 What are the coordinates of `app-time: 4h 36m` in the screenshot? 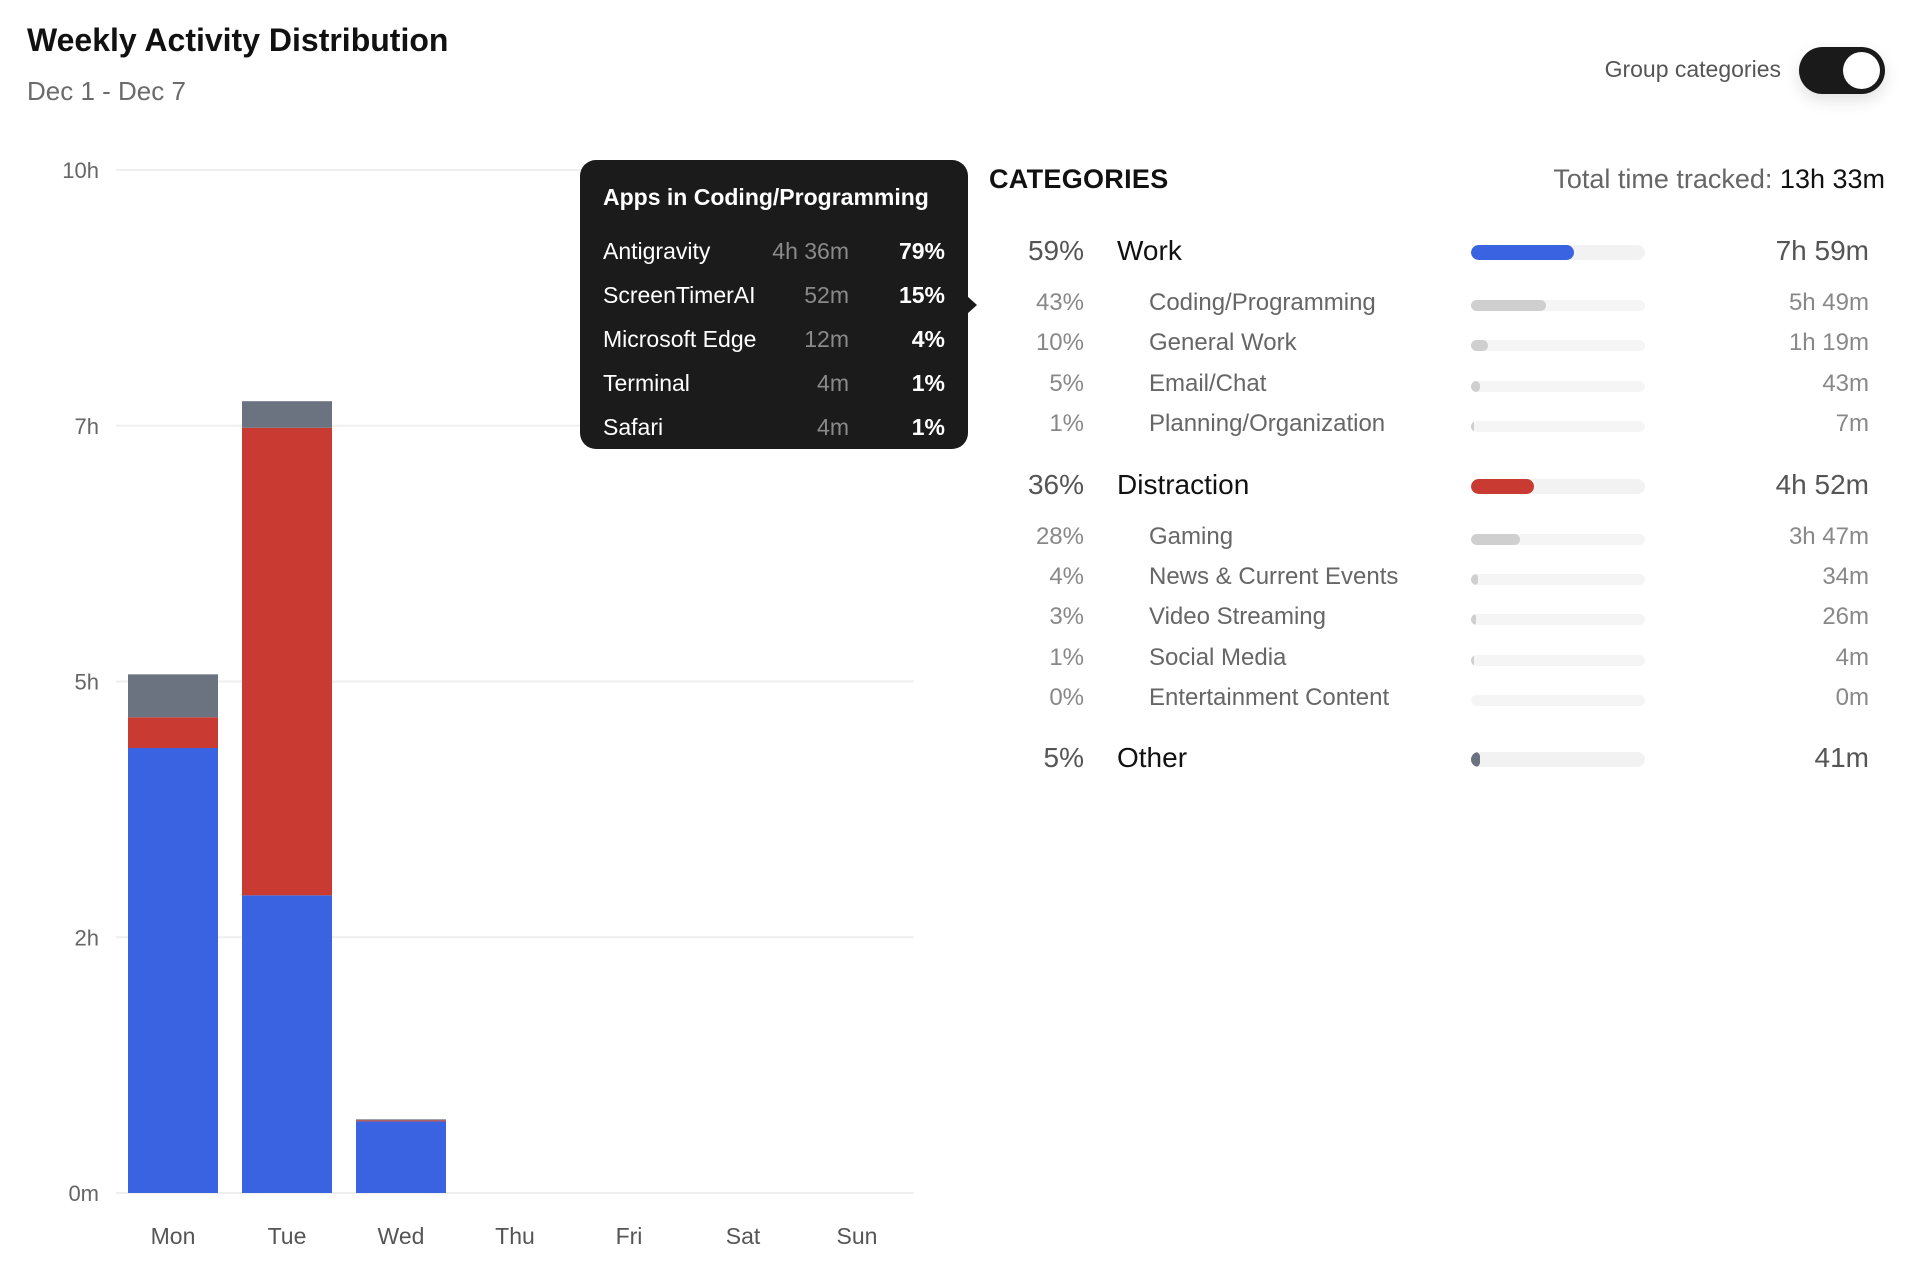 It's located at (810, 250).